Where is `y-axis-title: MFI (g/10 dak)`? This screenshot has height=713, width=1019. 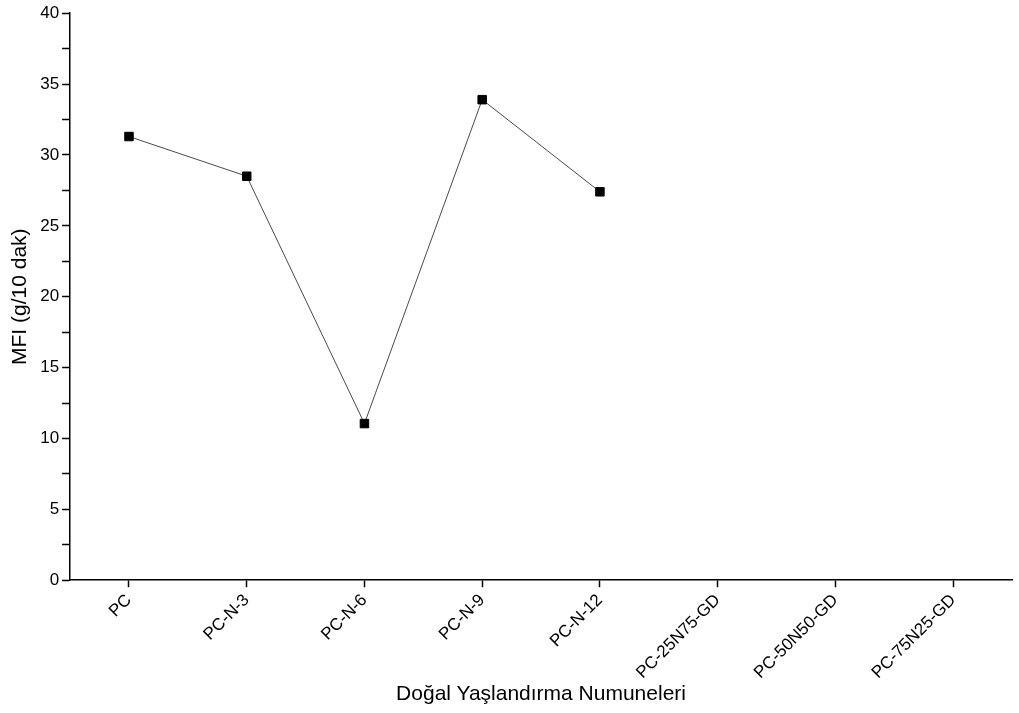 y-axis-title: MFI (g/10 dak) is located at coordinates (19, 296).